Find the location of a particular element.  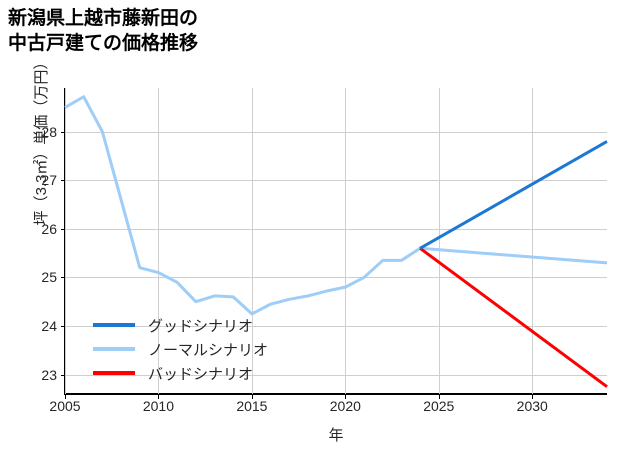

x-axis-spine is located at coordinates (335, 394).